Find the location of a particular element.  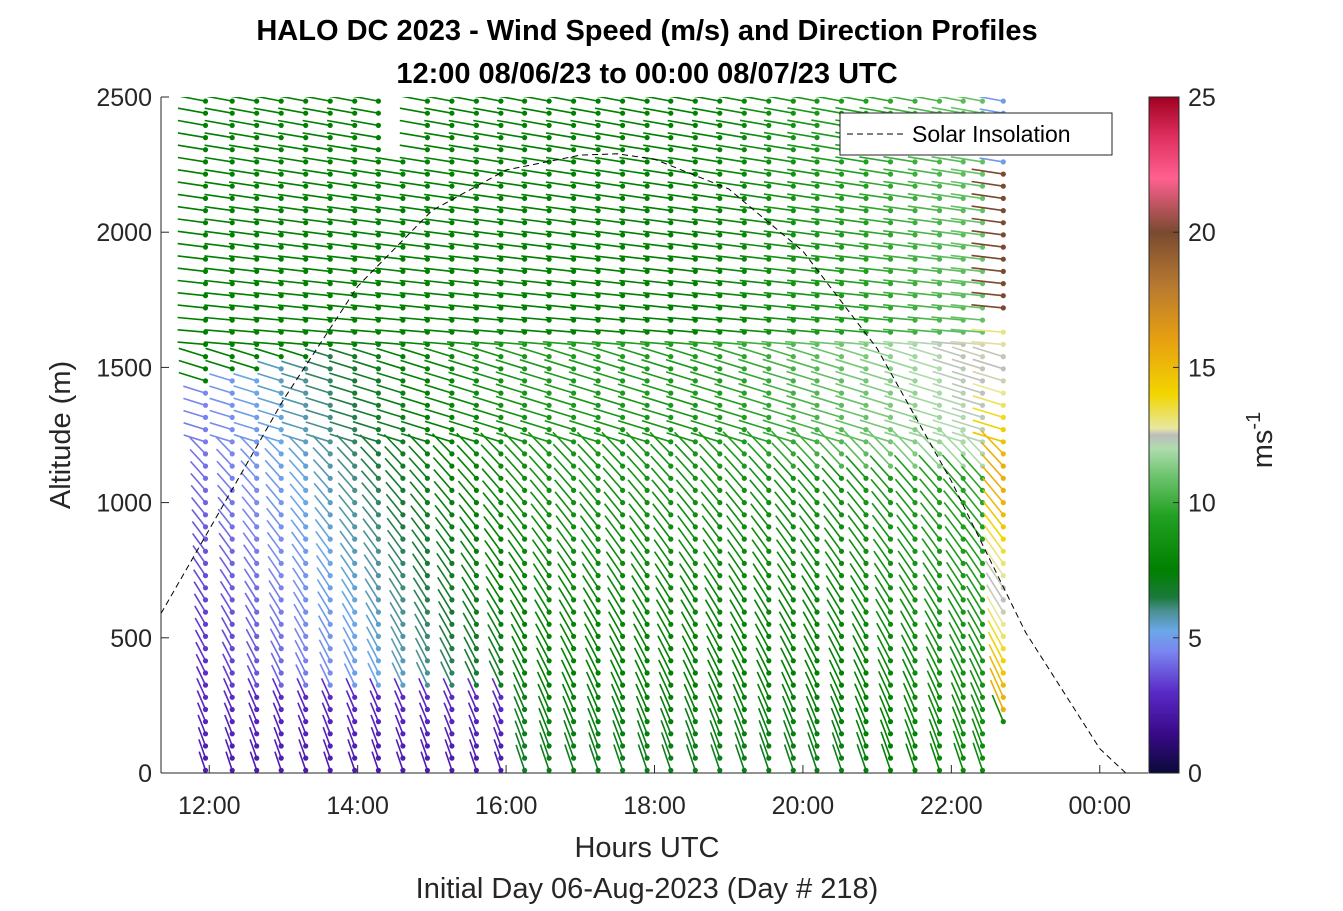

x-axis-label: Hours UTC is located at coordinates (646, 848).